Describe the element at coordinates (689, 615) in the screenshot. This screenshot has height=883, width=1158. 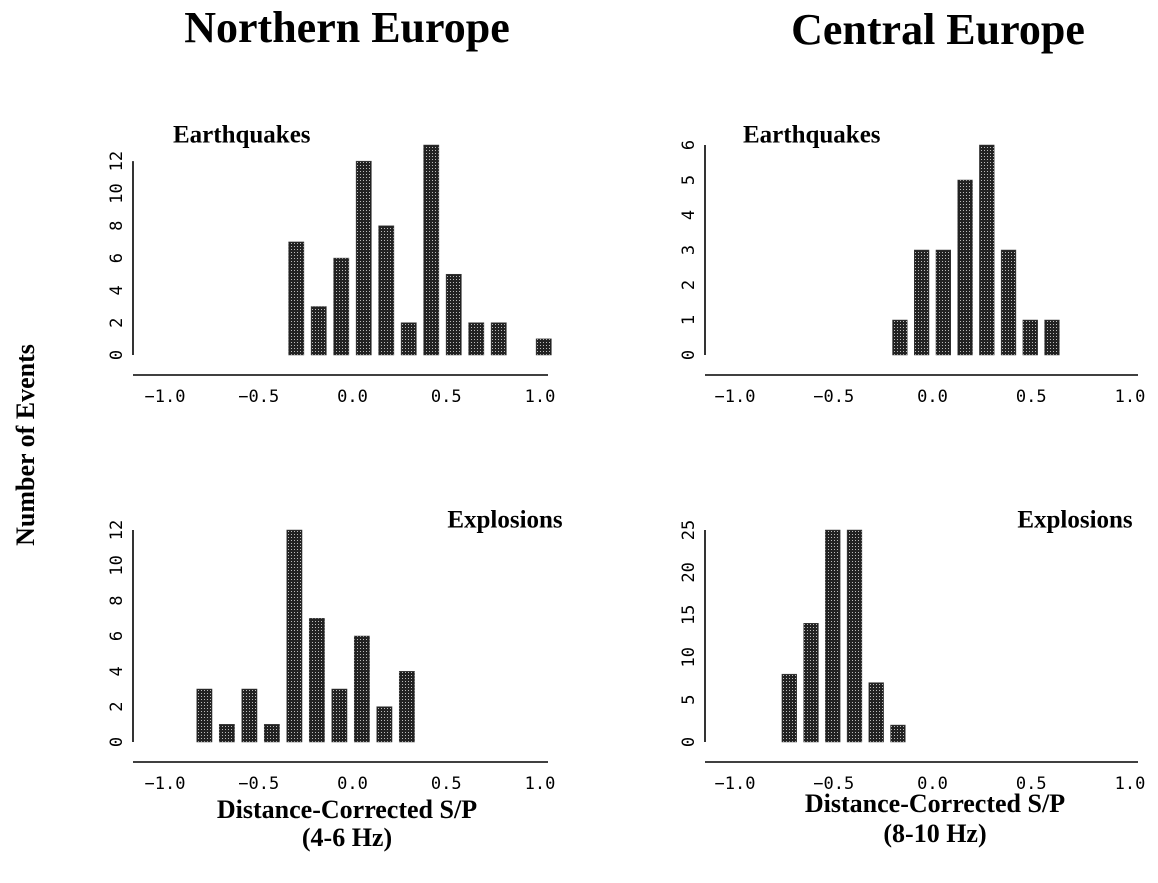
I see `y-tick-label: 15` at that location.